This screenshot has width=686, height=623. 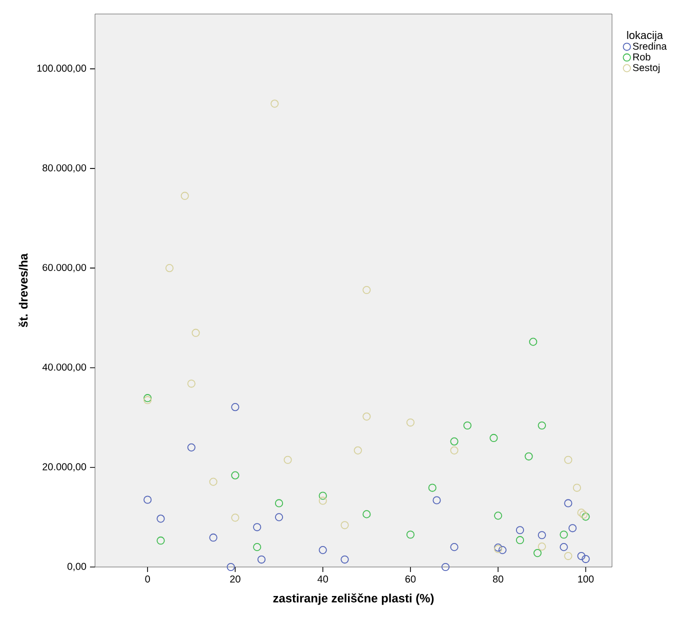 What do you see at coordinates (23, 290) in the screenshot?
I see `y-axis-title: št. dreves/ha` at bounding box center [23, 290].